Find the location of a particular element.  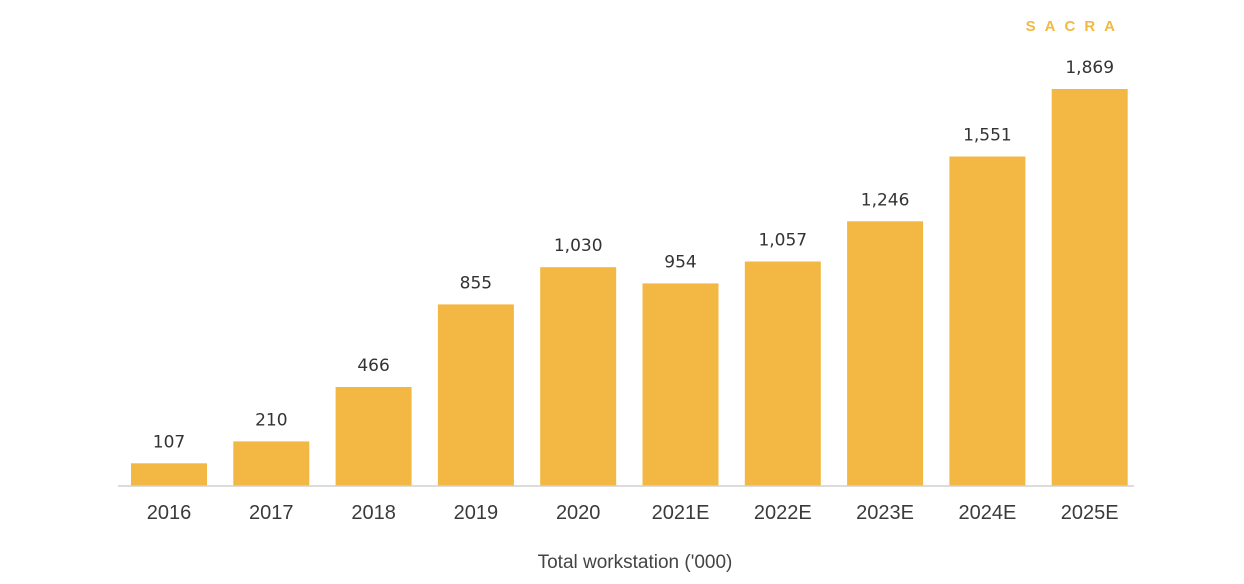

x-tick-label-2016: 2016 is located at coordinates (169, 513).